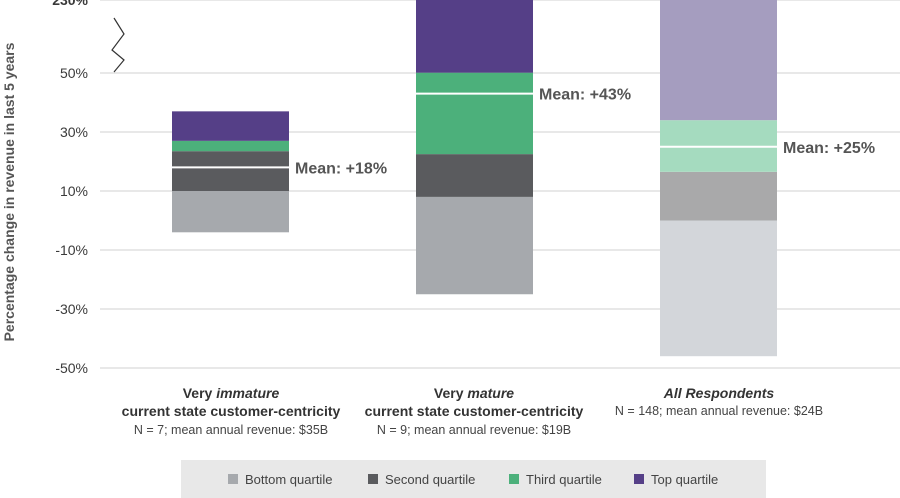  Describe the element at coordinates (430, 479) in the screenshot. I see `legend-label: Second quartile` at that location.